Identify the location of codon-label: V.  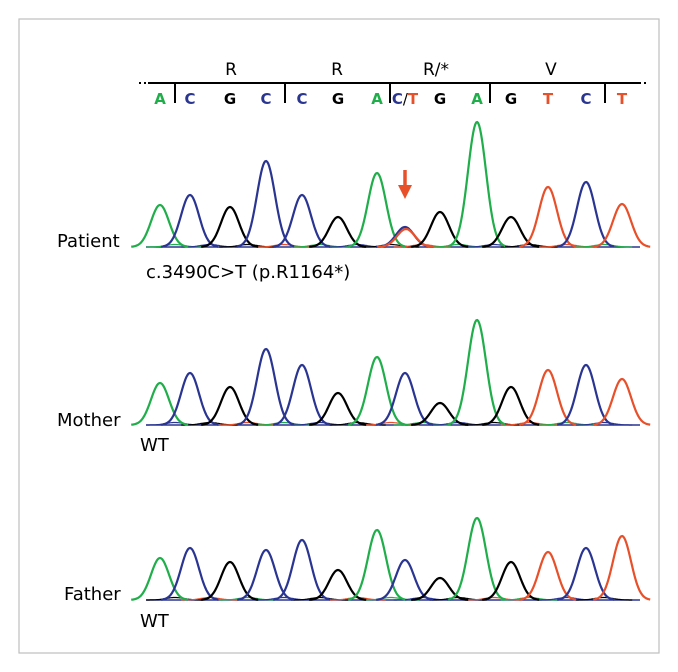
(551, 70).